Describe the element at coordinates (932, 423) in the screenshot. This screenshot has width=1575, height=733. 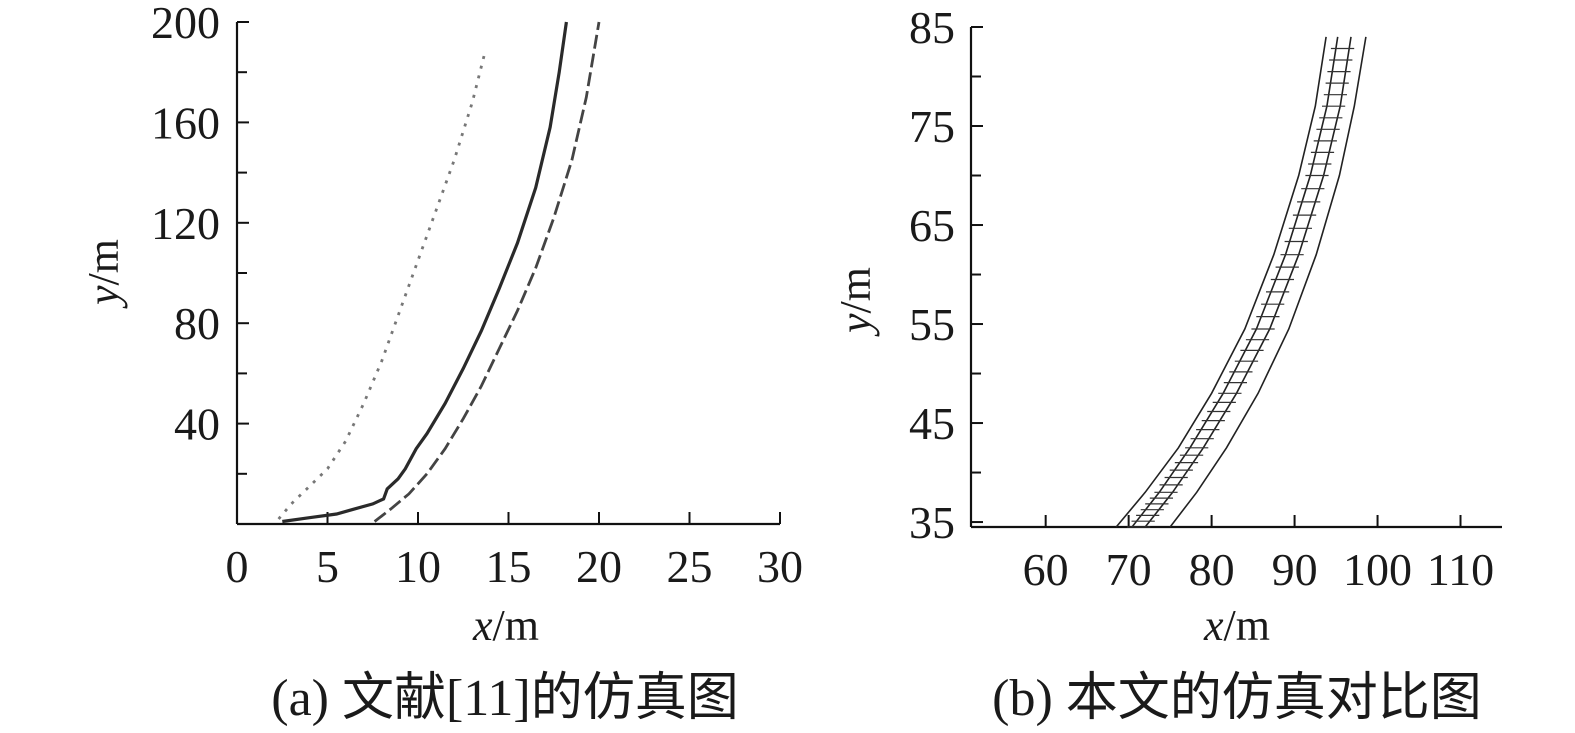
I see `panel-b-y-tick-label: 45` at that location.